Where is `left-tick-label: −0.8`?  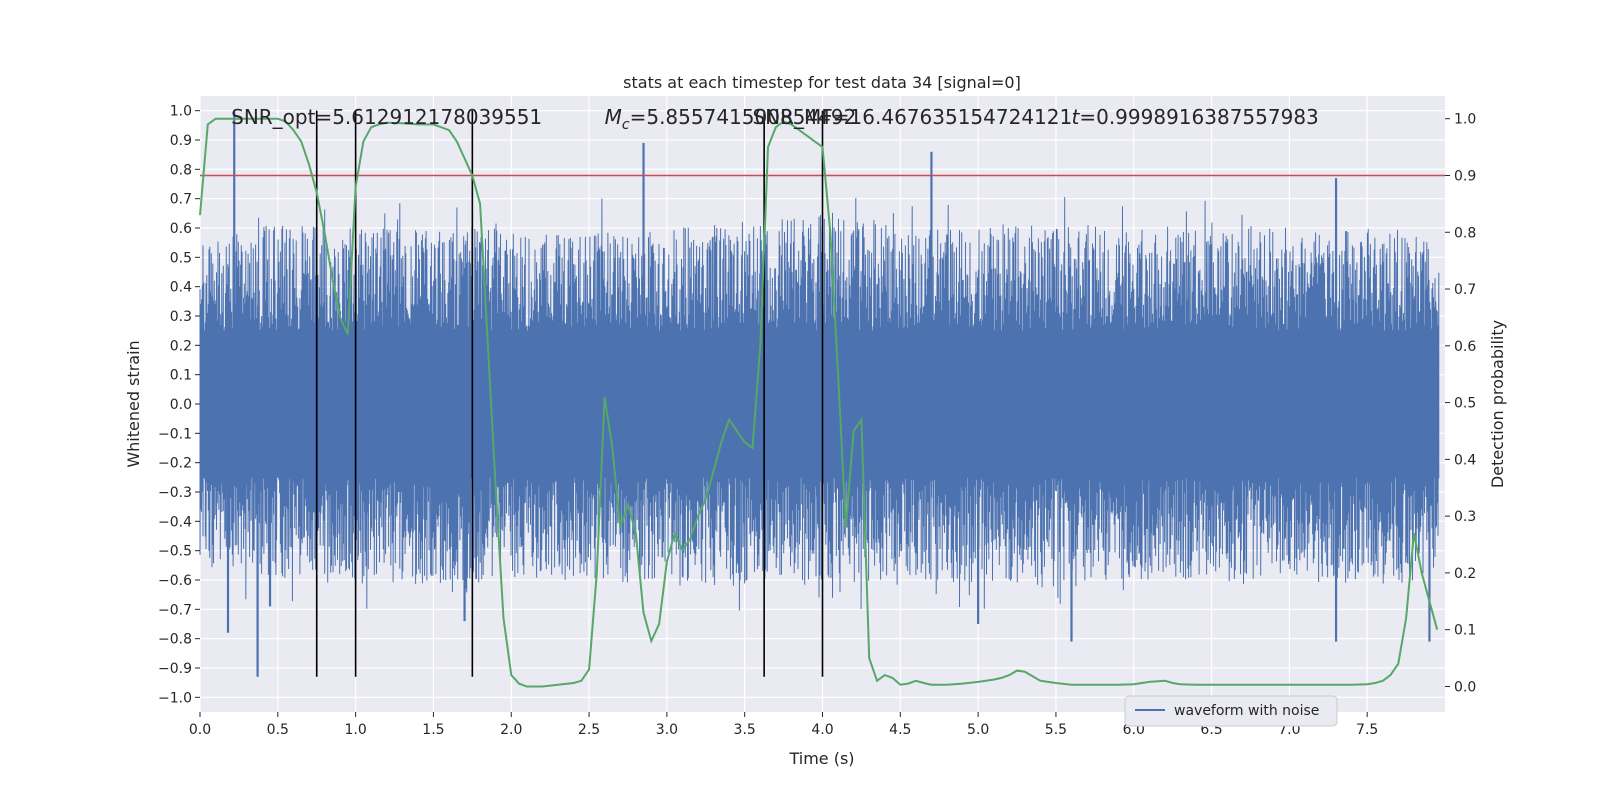 left-tick-label: −0.8 is located at coordinates (175, 640).